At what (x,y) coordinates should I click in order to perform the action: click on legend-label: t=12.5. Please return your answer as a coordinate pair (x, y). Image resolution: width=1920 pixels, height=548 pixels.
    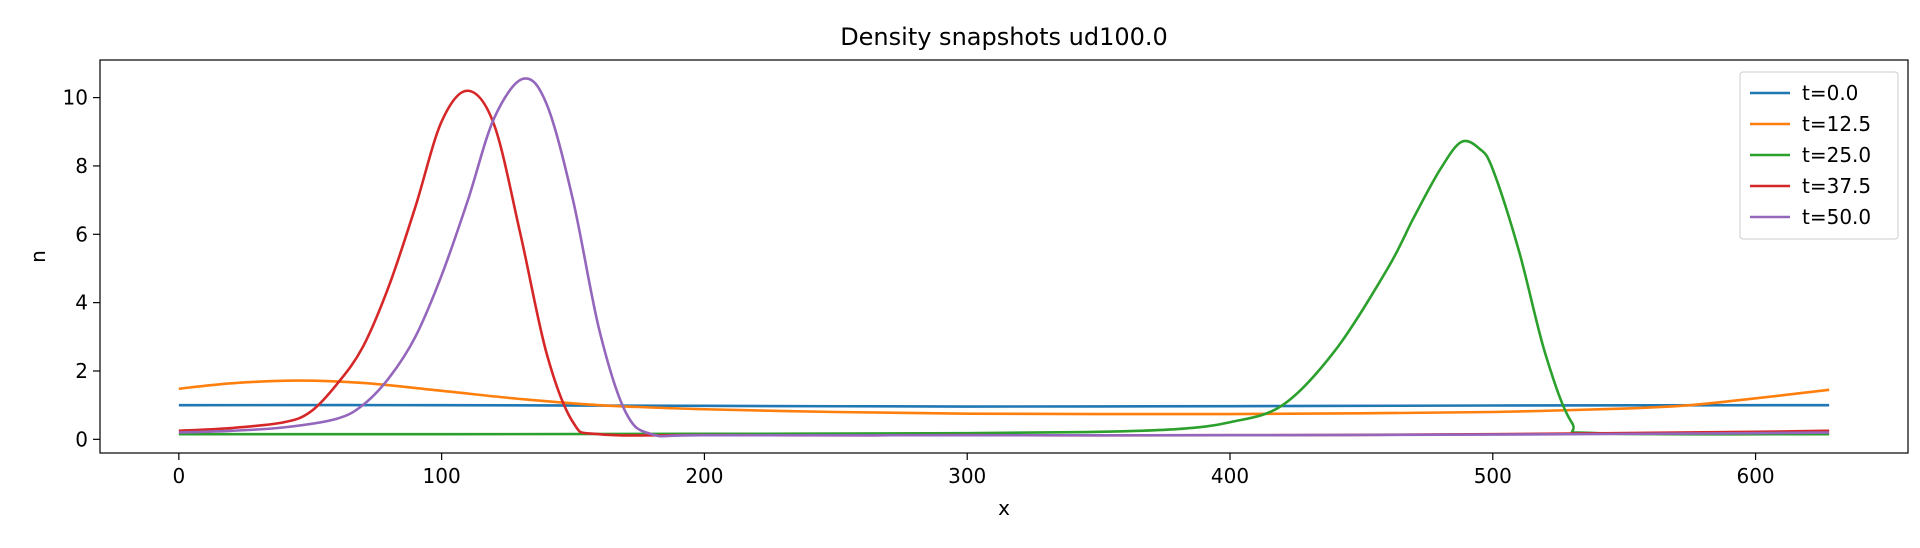
    Looking at the image, I should click on (1836, 124).